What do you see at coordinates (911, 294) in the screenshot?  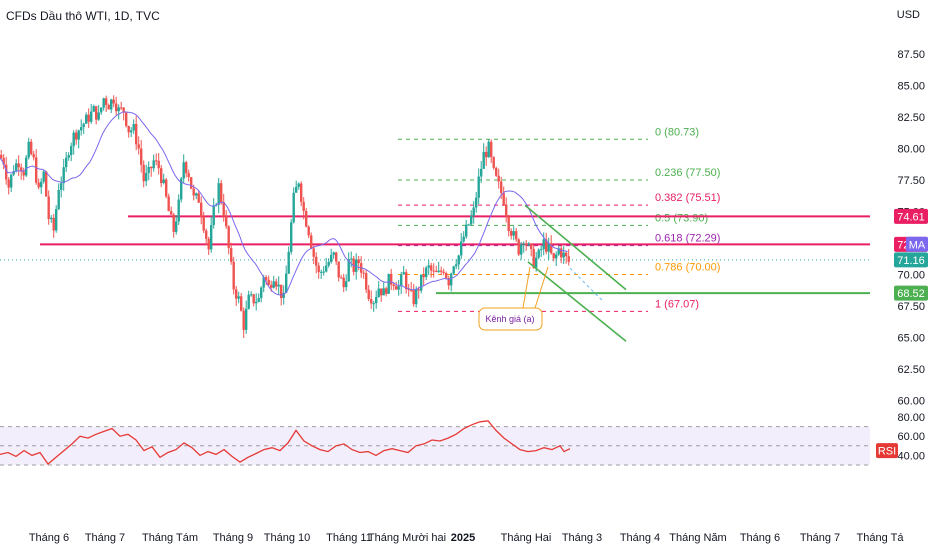 I see `price-tag-label-4: 68.52` at bounding box center [911, 294].